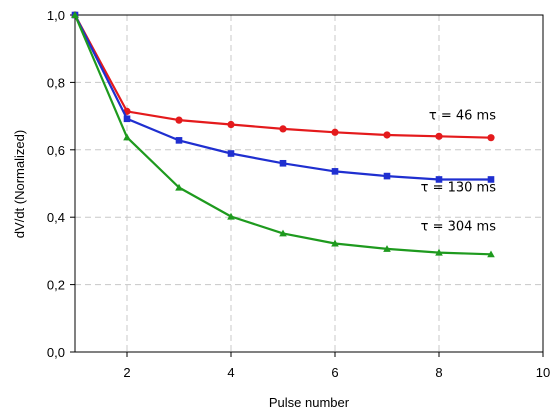  I want to click on y-axis-title: dV/dt (Normalized), so click(19, 184).